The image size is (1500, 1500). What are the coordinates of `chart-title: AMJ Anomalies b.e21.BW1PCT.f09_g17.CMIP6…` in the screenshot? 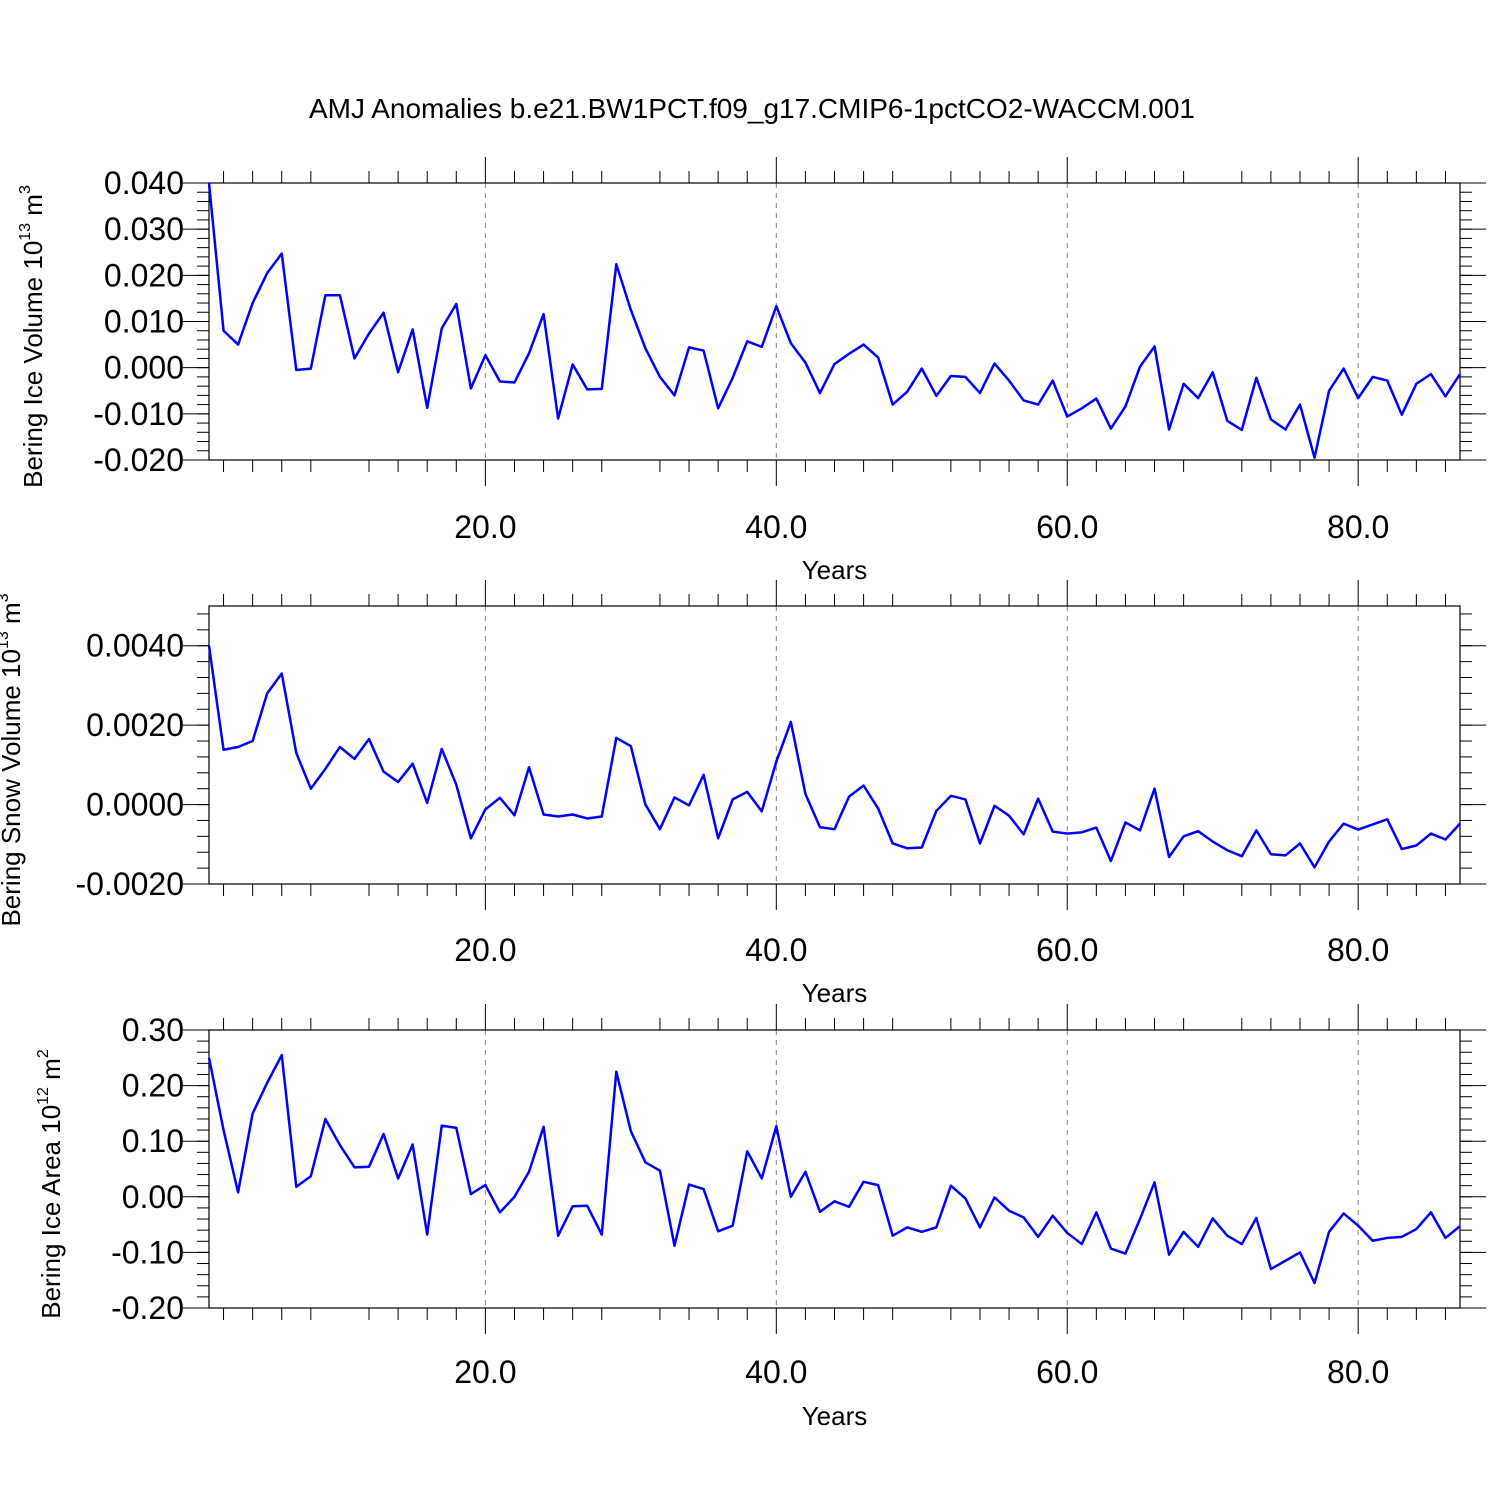 It's located at (752, 108).